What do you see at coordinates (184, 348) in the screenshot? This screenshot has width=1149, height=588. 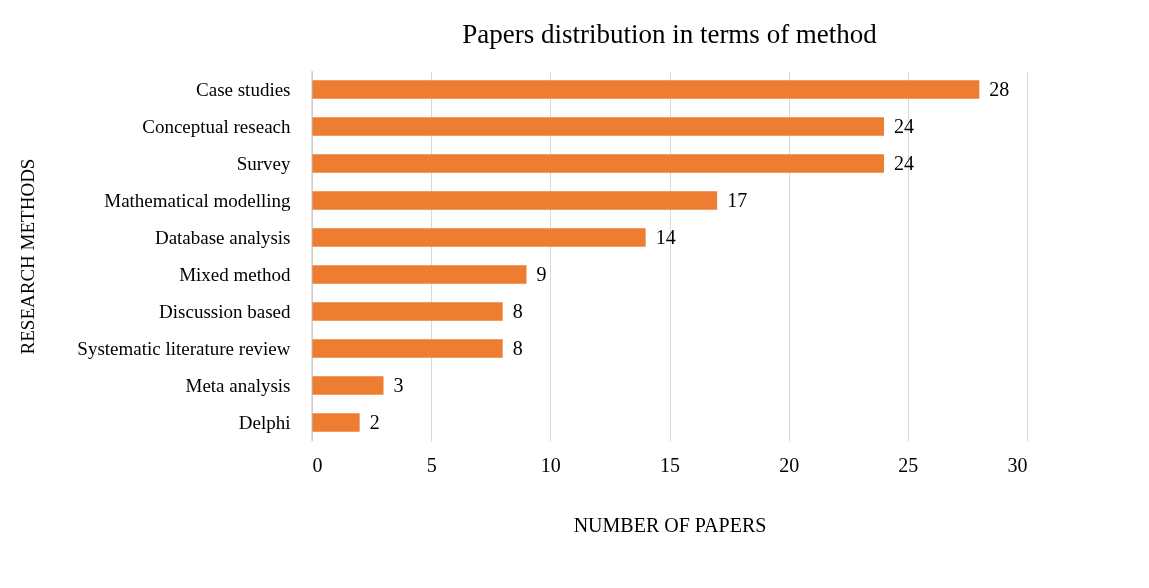 I see `y-tick-label: Systematic literature review` at bounding box center [184, 348].